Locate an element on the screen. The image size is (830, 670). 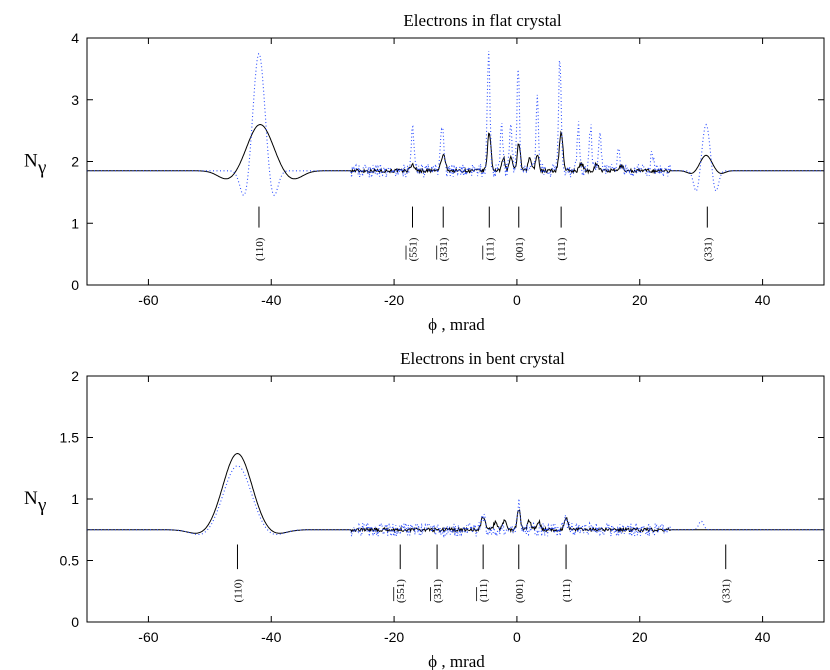
y-tick-label: 4 is located at coordinates (75, 38).